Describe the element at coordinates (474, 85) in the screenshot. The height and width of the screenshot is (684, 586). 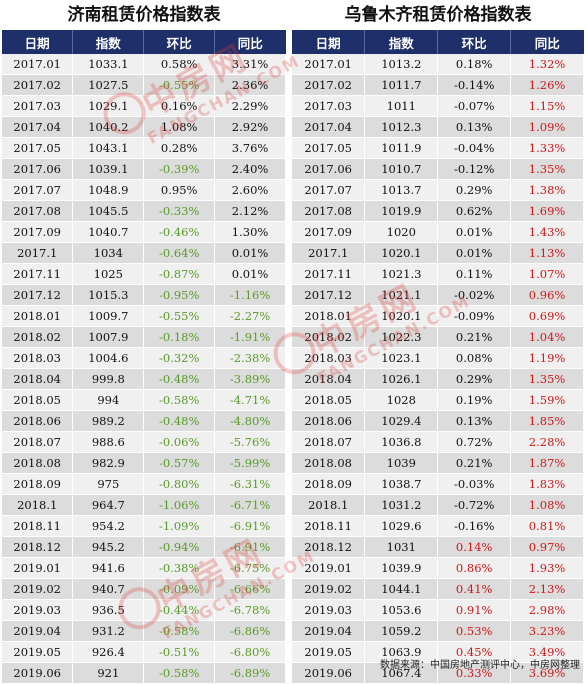
I see `mom-cell: -0.14%` at that location.